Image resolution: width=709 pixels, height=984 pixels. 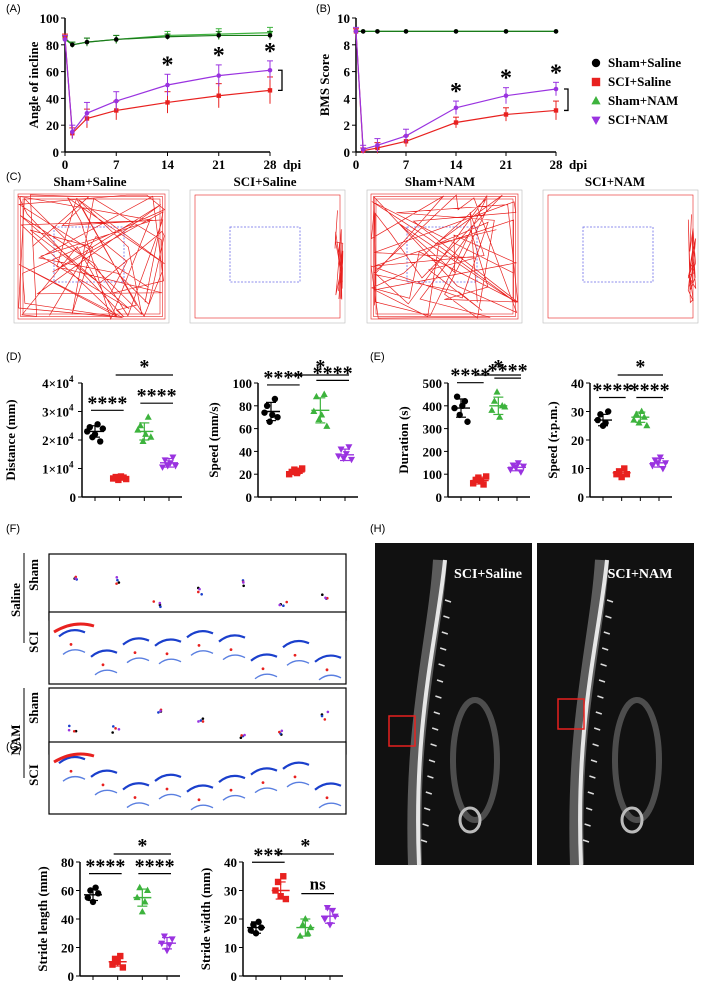 What do you see at coordinates (15, 739) in the screenshot?
I see `footprint-group-label-nam: NAM` at bounding box center [15, 739].